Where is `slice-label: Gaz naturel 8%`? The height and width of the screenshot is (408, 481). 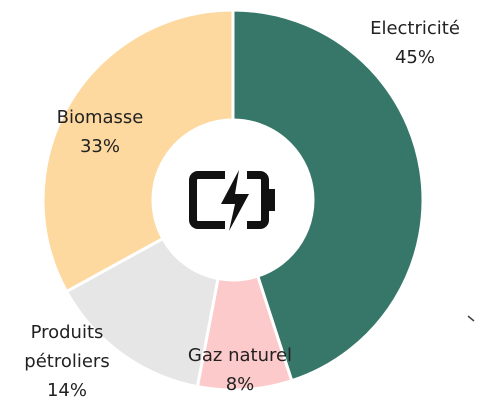
slice-label: Gaz naturel 8% is located at coordinates (240, 370).